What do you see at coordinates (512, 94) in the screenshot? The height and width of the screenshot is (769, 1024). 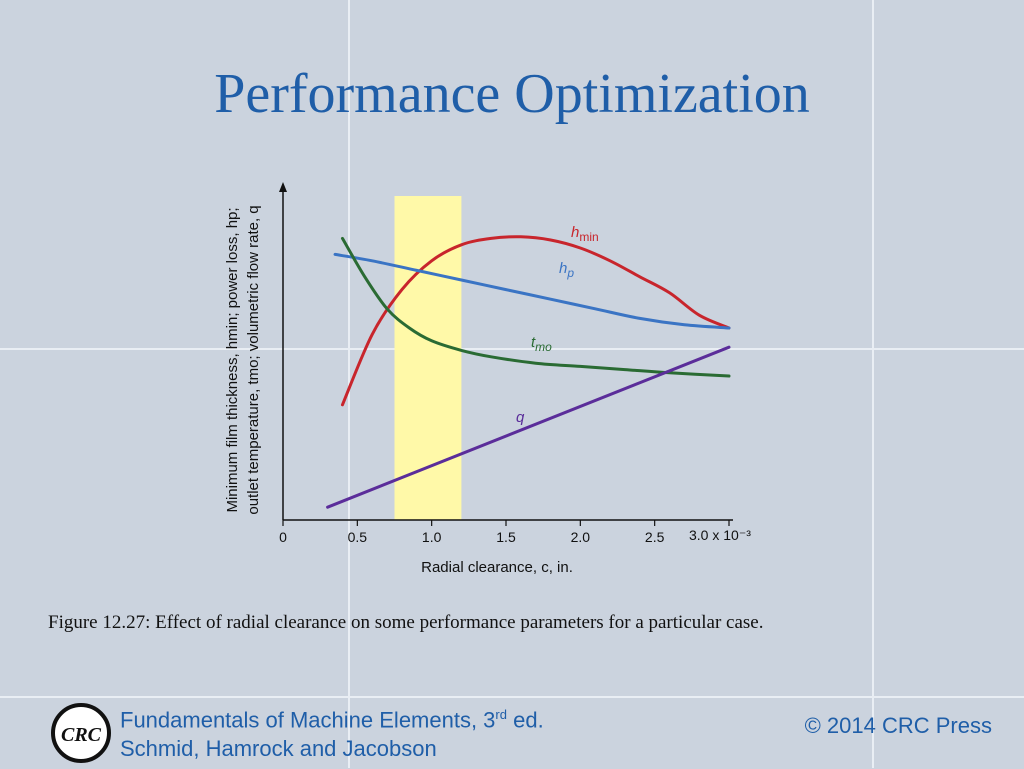 I see `page-title: Performance Optimization` at bounding box center [512, 94].